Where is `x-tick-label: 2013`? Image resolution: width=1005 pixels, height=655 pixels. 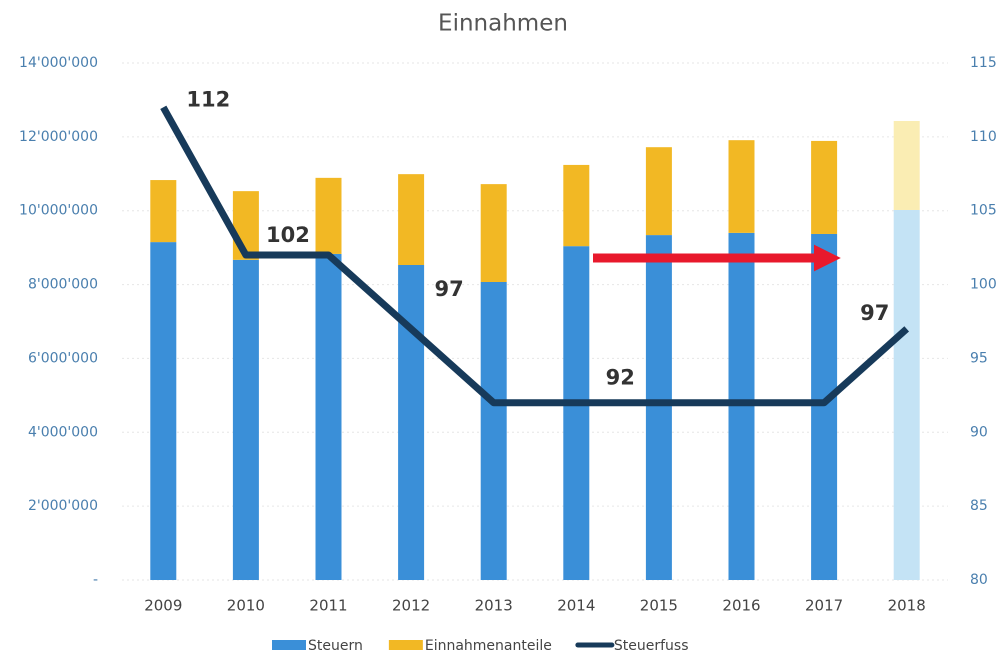 x-tick-label: 2013 is located at coordinates (494, 606).